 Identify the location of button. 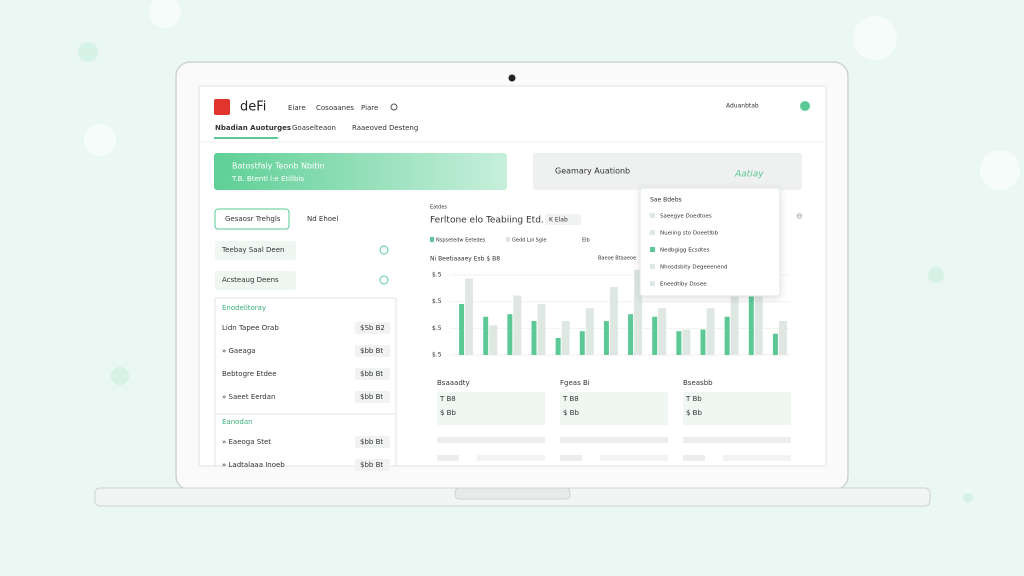
(252, 219).